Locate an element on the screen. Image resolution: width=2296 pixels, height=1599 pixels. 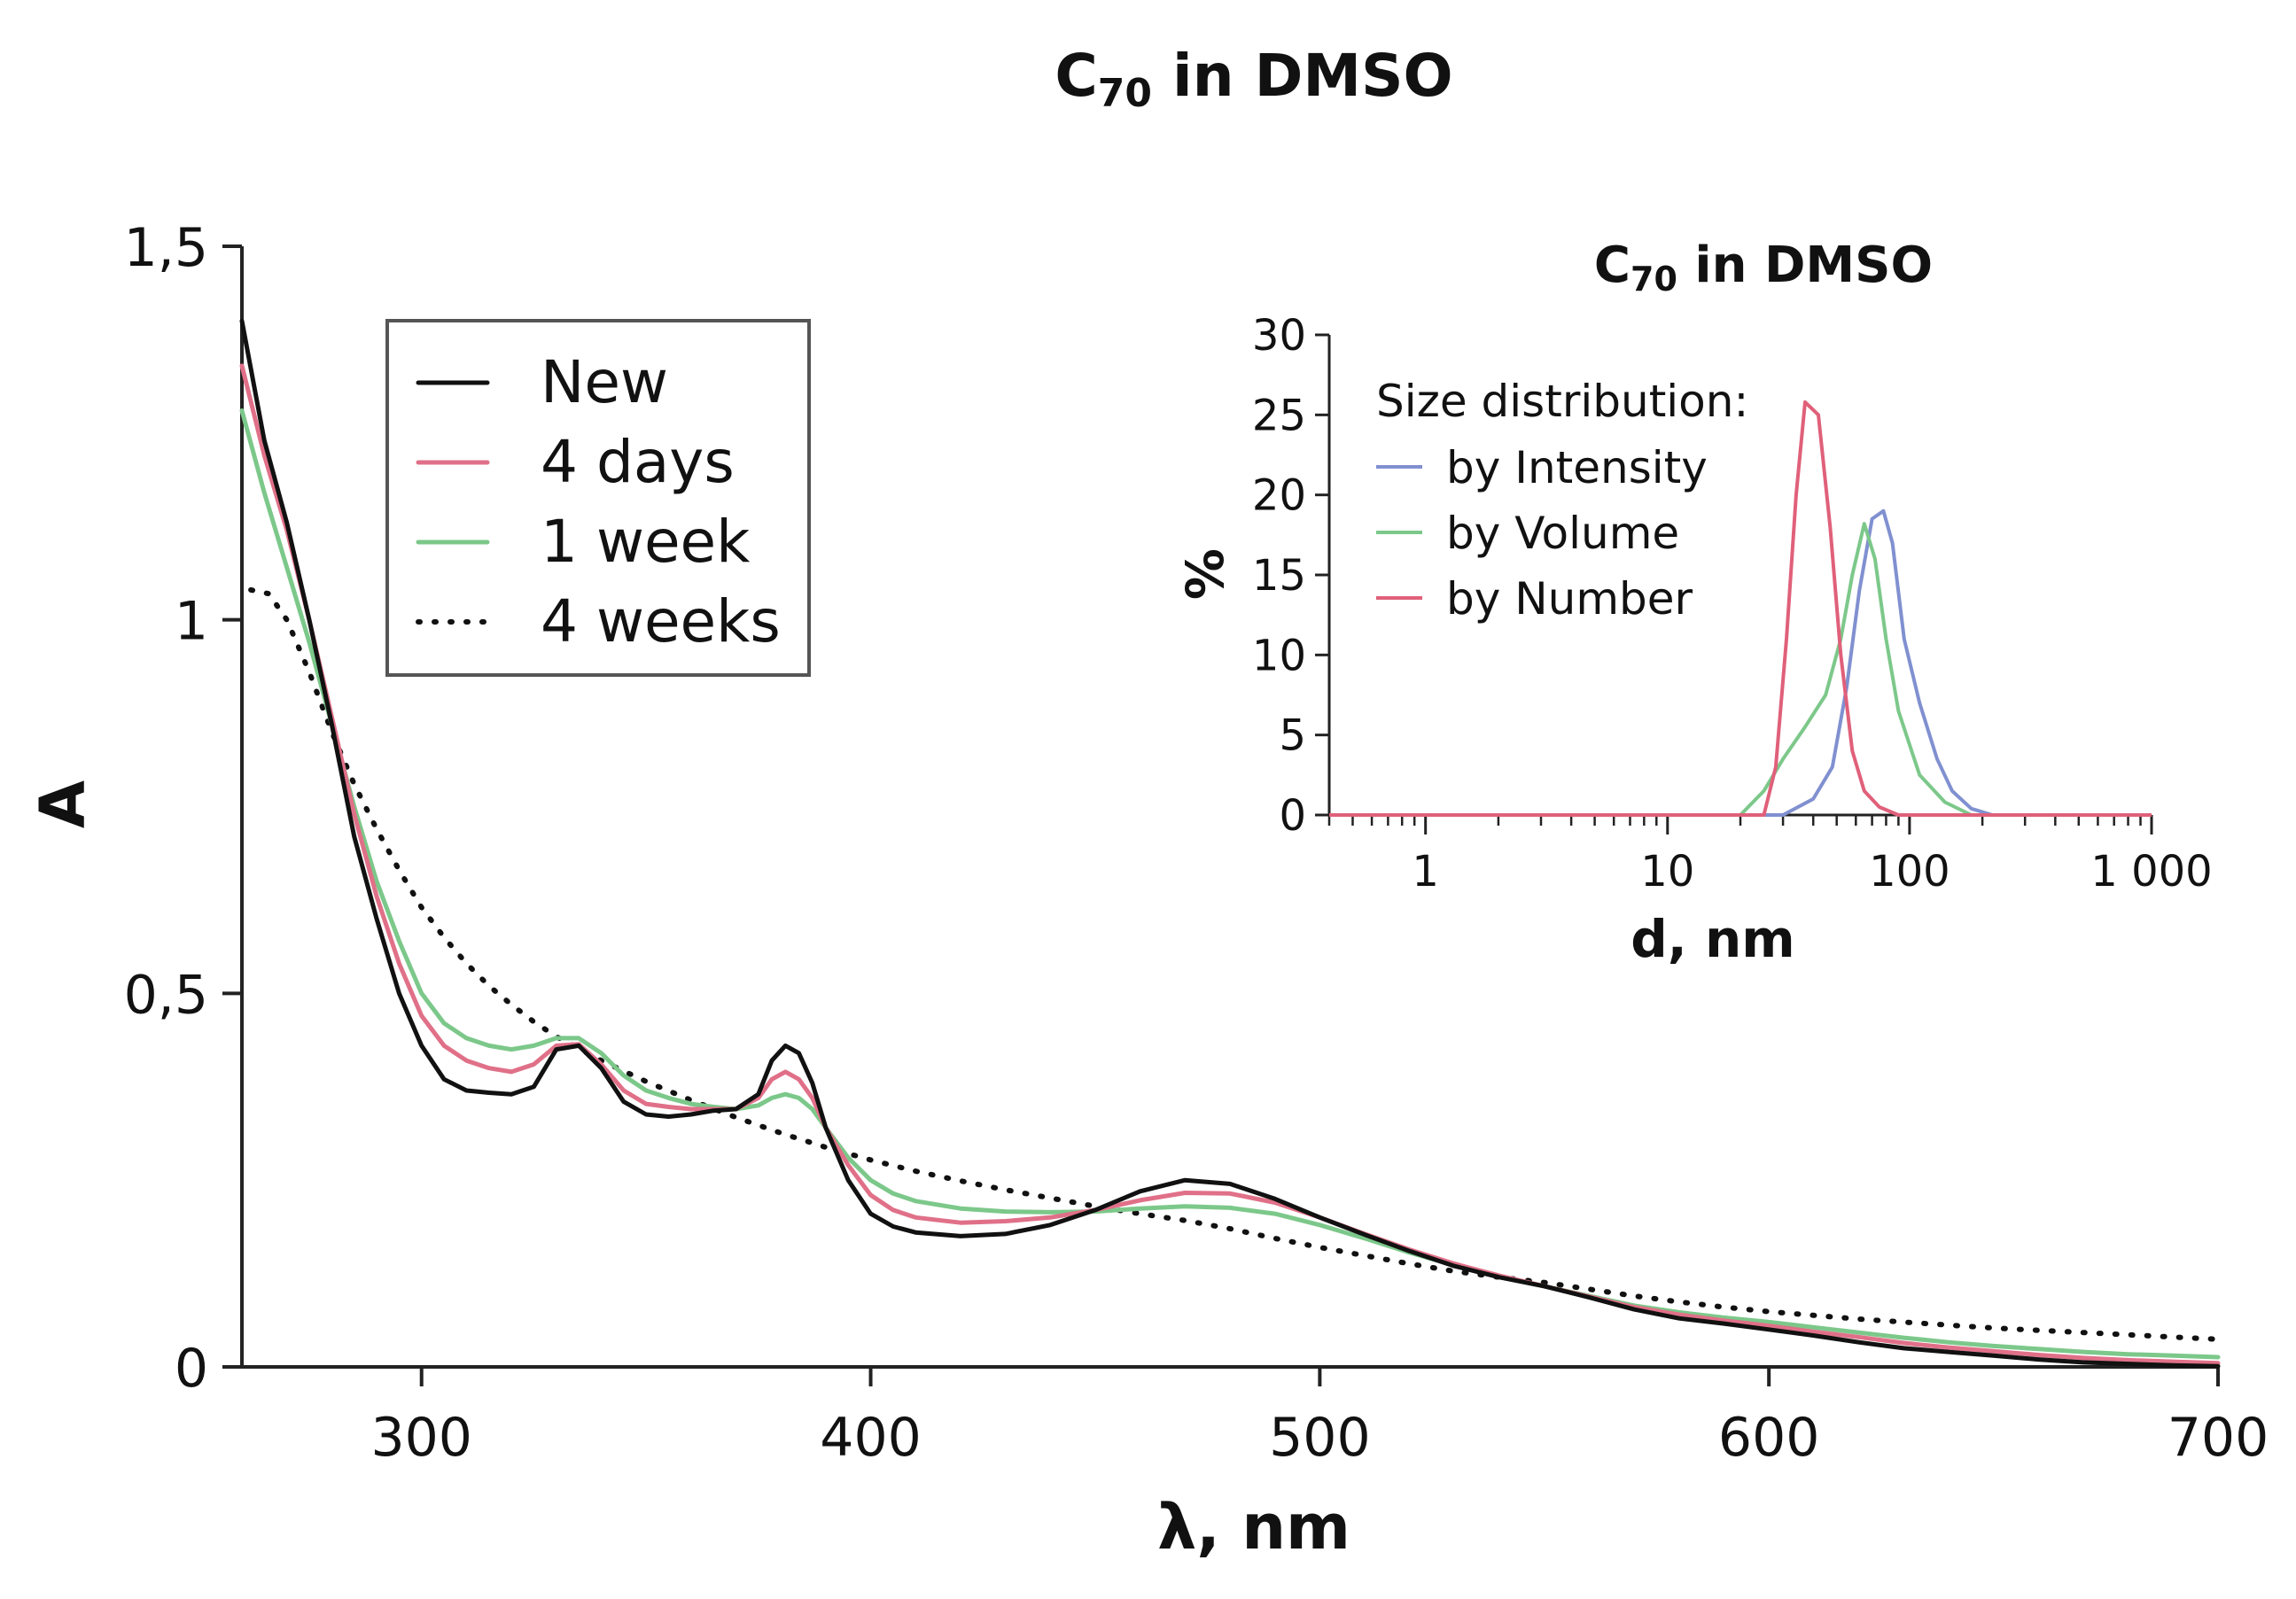
inset-legend-label: by Volume is located at coordinates (1562, 533).